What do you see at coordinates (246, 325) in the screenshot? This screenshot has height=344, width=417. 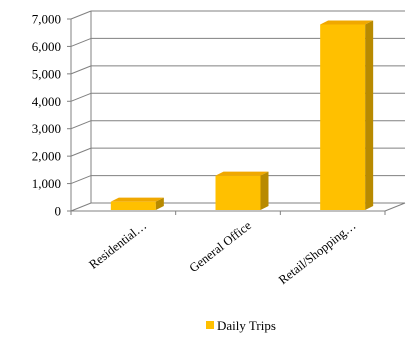 I see `legend-label-daily-trips: Daily Trips` at bounding box center [246, 325].